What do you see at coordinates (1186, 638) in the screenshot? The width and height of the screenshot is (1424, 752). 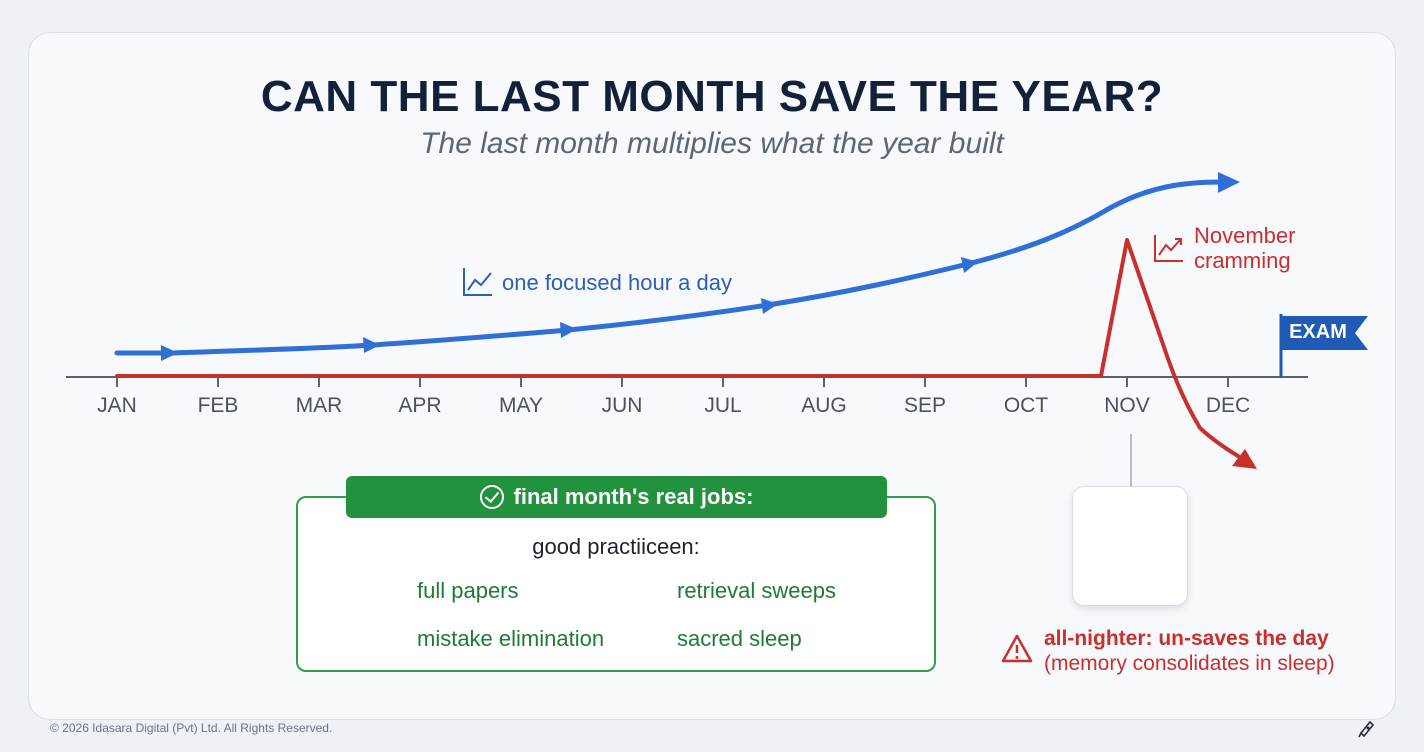 I see `warning-headline: all-nighter: un-saves the day` at bounding box center [1186, 638].